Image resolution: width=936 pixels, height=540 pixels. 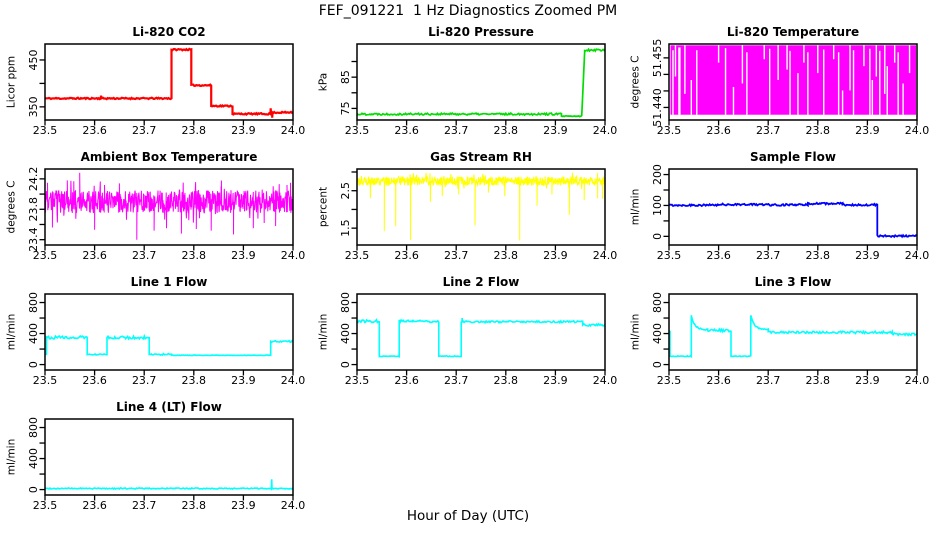 I want to click on y-tick-label: 100, so click(x=657, y=205).